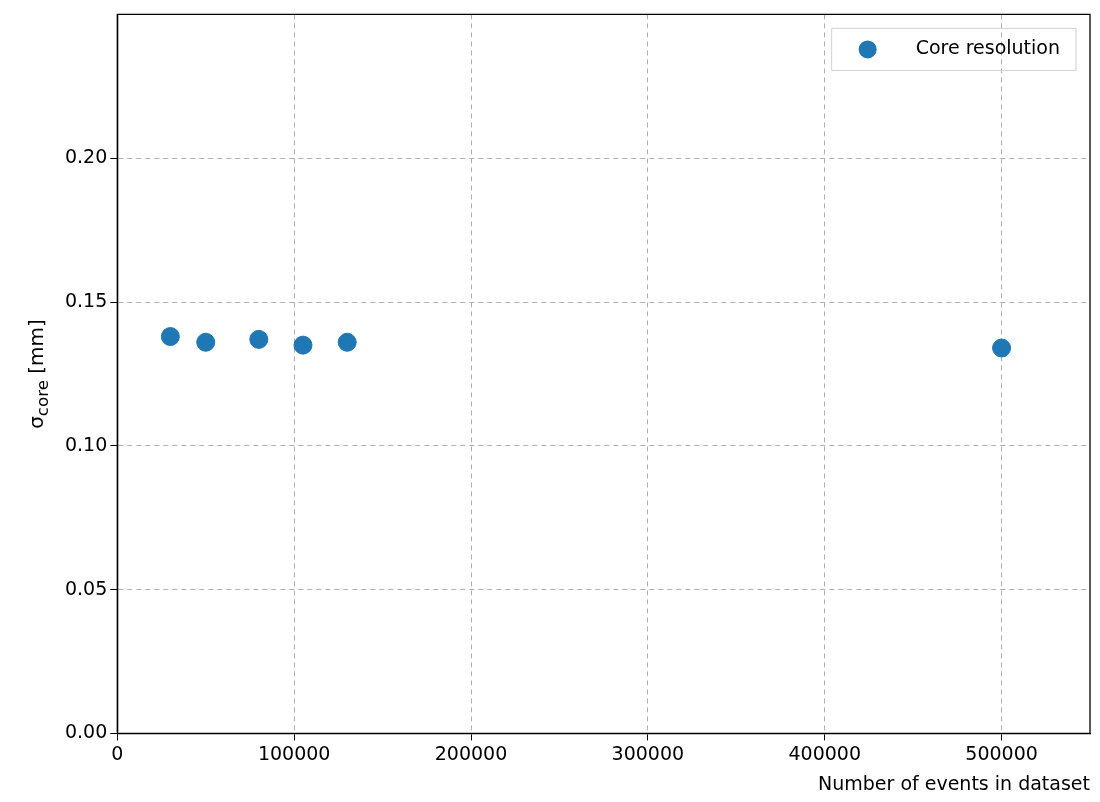 The width and height of the screenshot is (1100, 802). What do you see at coordinates (117, 752) in the screenshot?
I see `x-tick-label: 0` at bounding box center [117, 752].